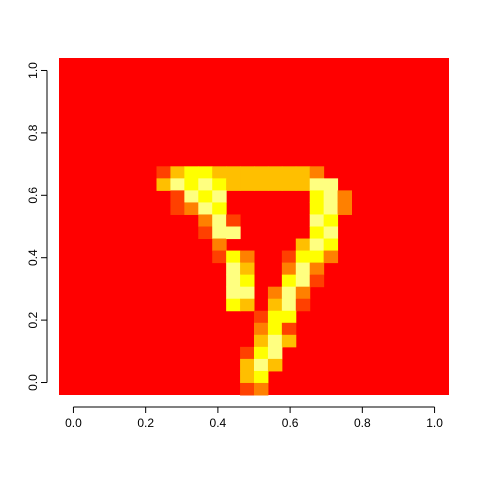 Image resolution: width=480 pixels, height=480 pixels. Describe the element at coordinates (33, 70) in the screenshot. I see `y-tick-label: 1.0` at that location.